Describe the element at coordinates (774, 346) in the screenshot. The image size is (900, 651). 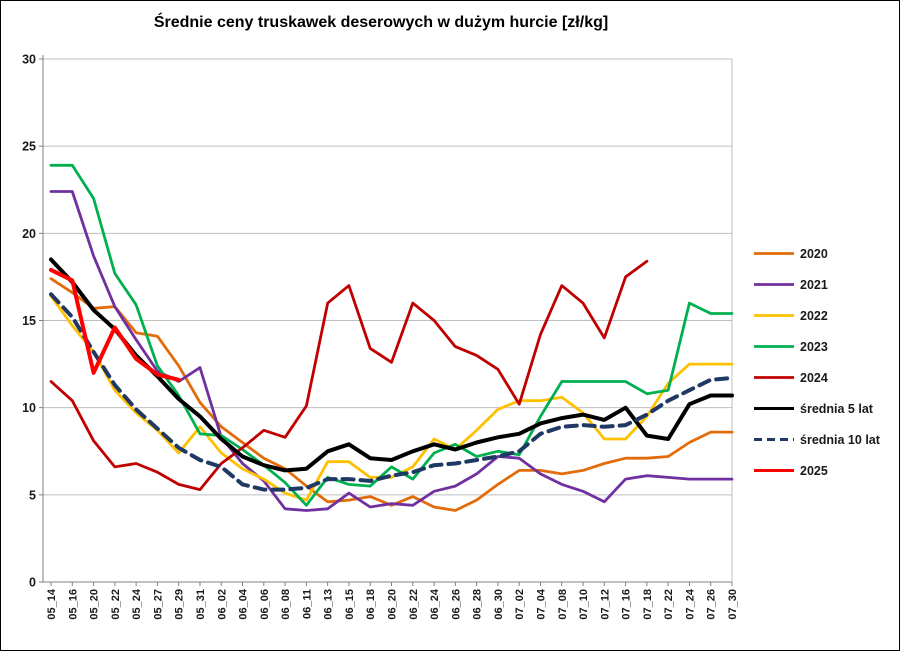
I see `legend-line-icon-2023` at that location.